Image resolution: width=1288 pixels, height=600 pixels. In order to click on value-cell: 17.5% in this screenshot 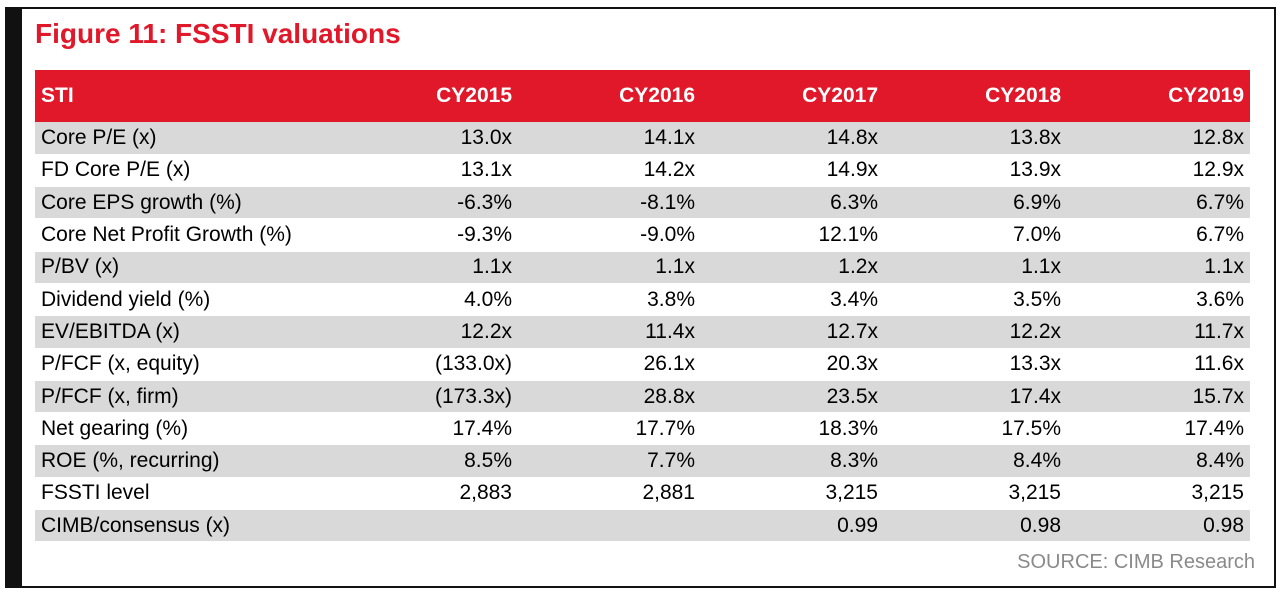, I will do `click(975, 429)`.